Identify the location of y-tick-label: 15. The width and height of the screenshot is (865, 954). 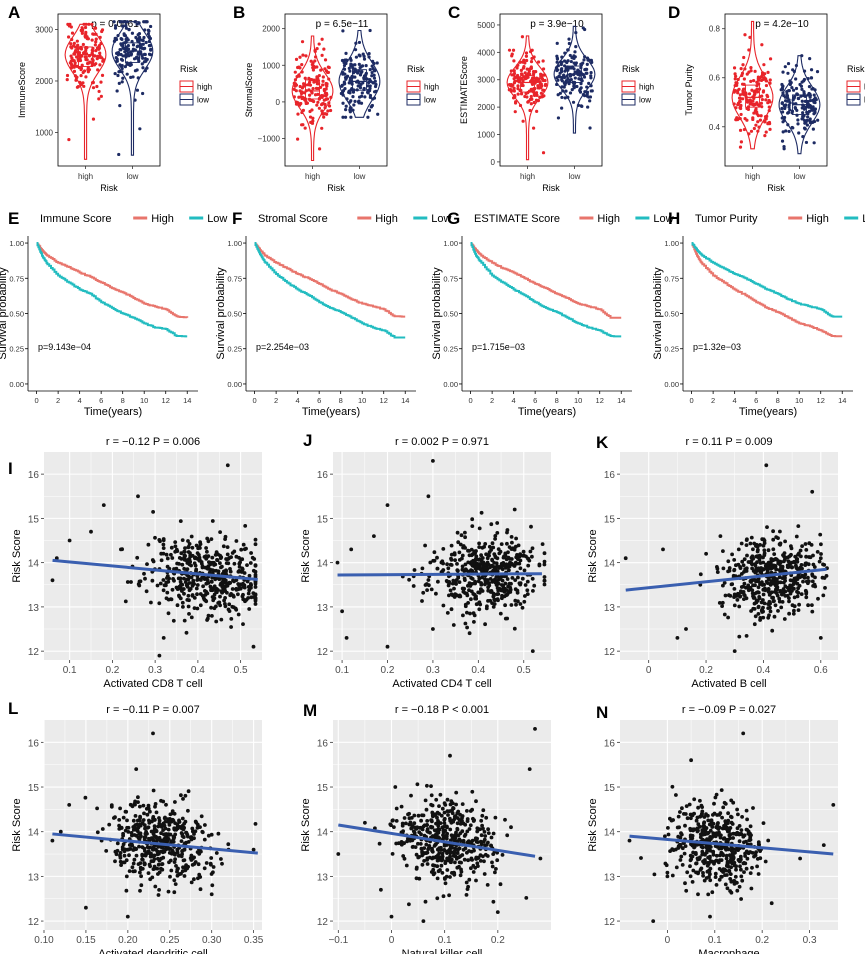
(610, 519).